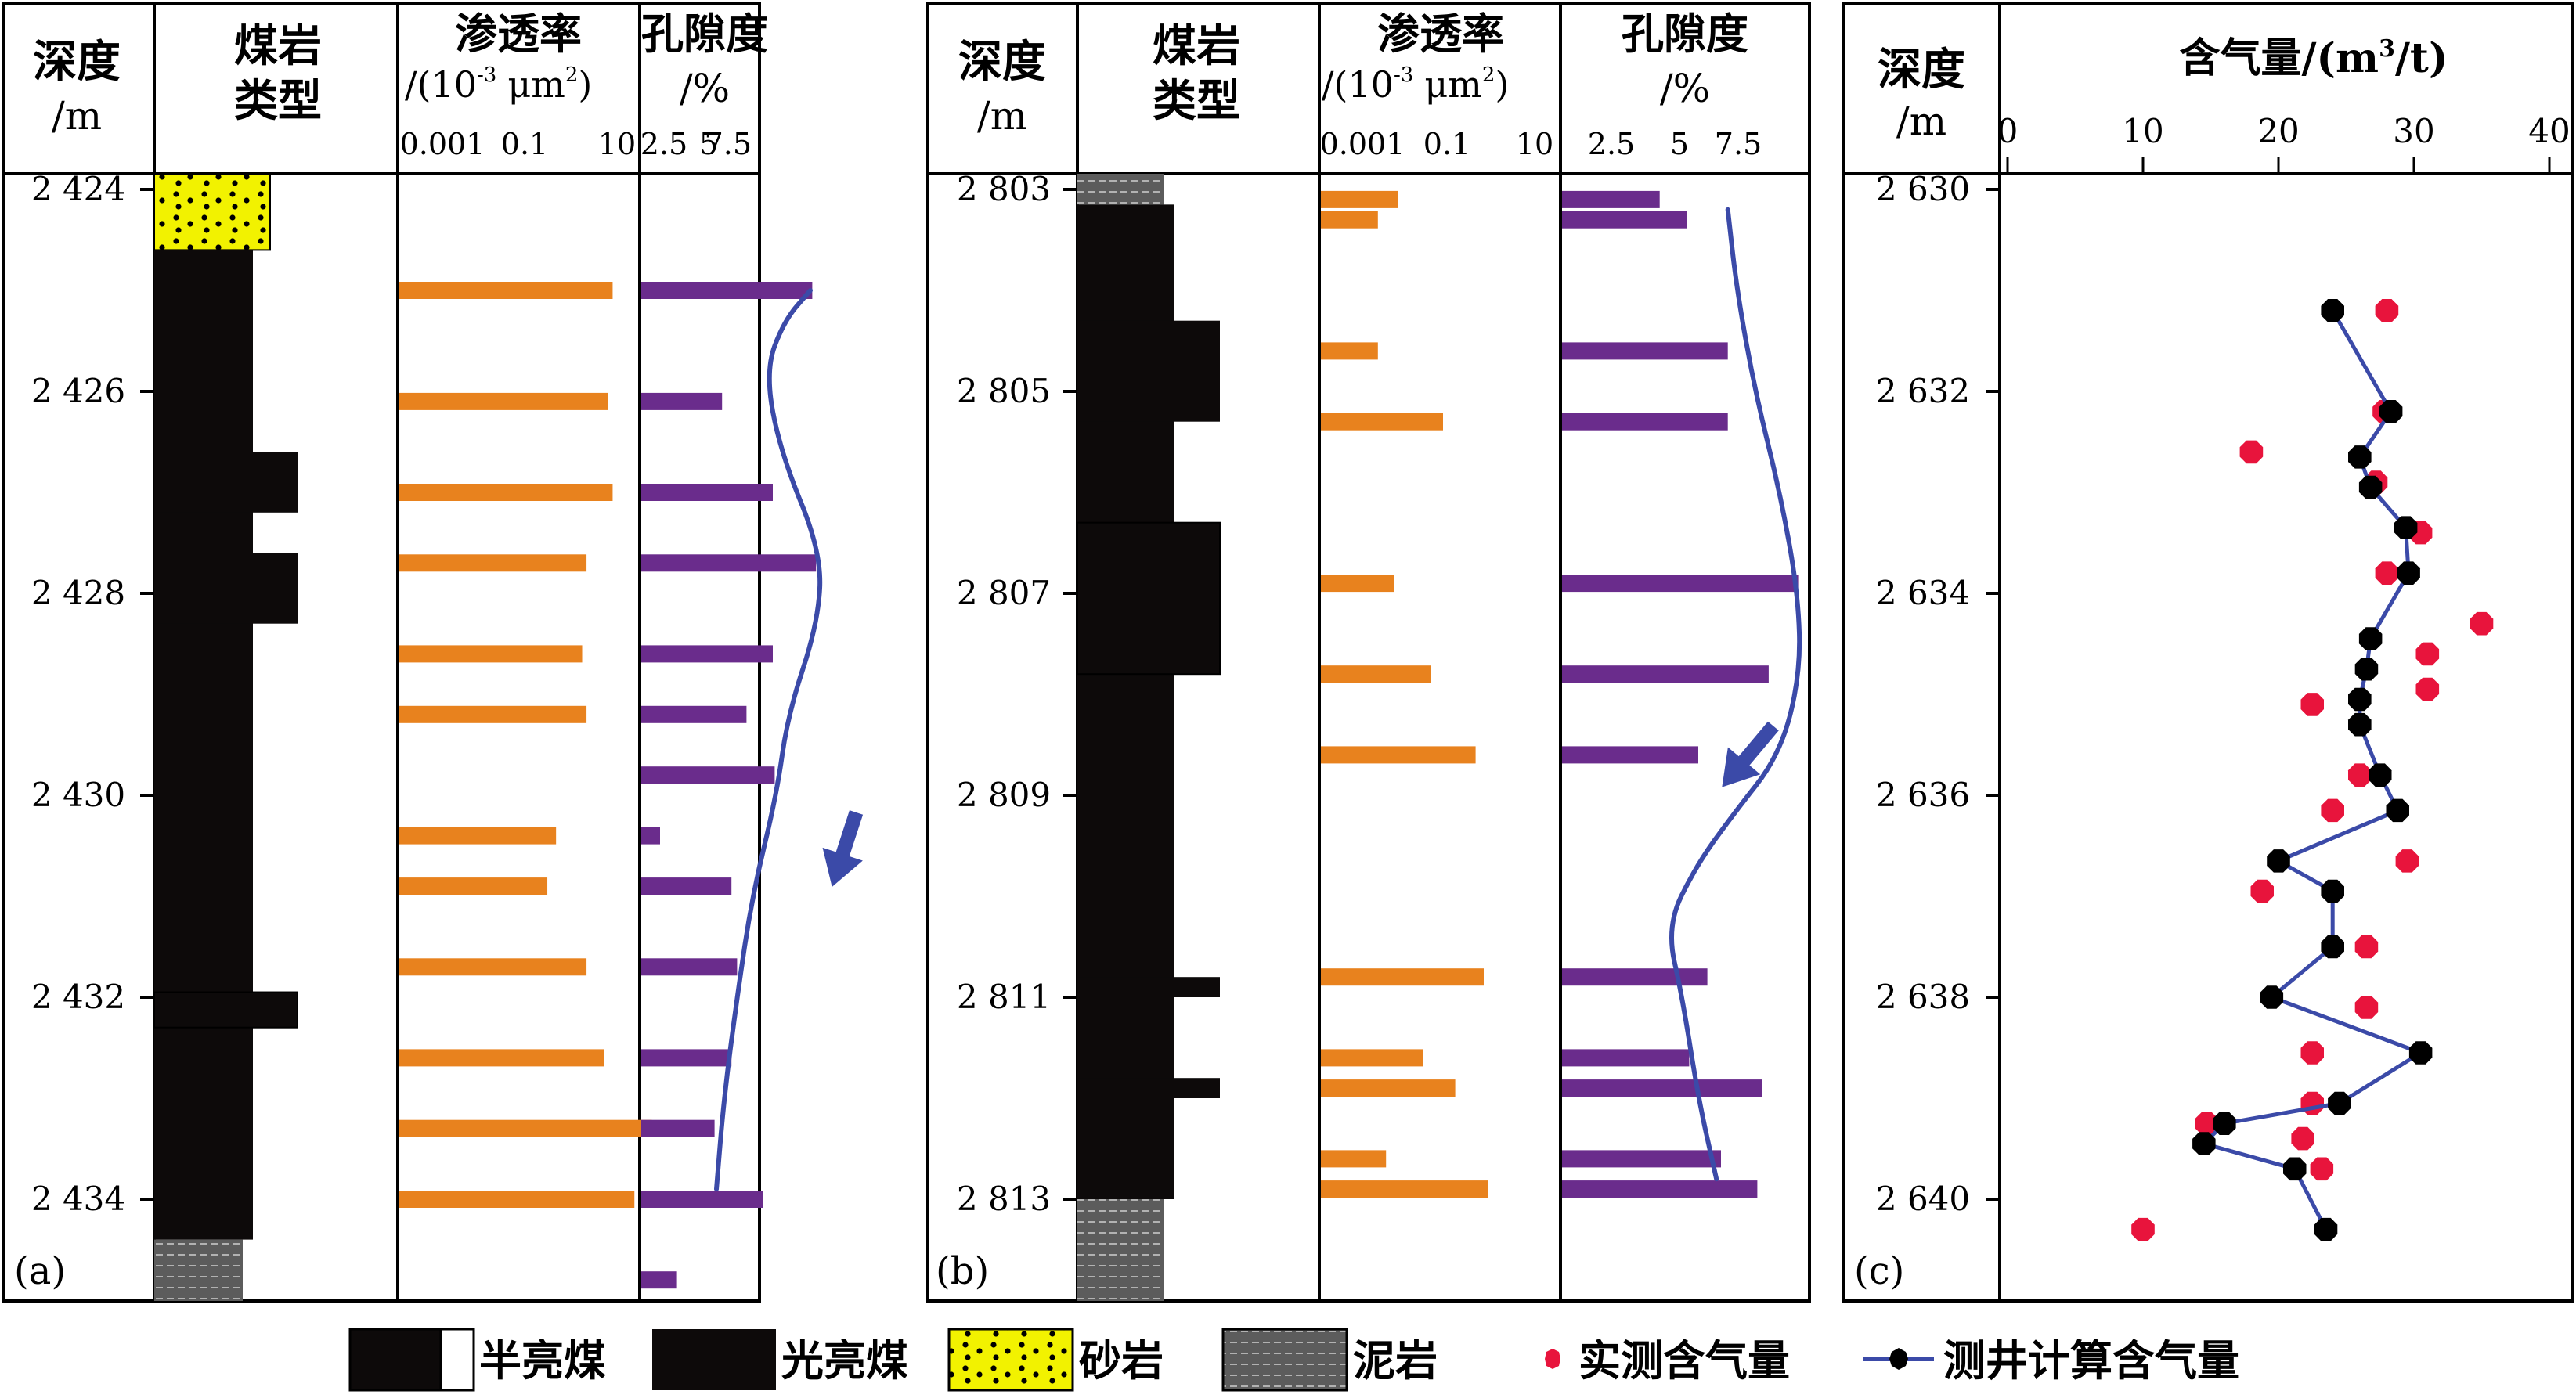 This screenshot has height=1398, width=2576. Describe the element at coordinates (524, 144) in the screenshot. I see `panel-a-perm-tick-2: 0.1` at that location.